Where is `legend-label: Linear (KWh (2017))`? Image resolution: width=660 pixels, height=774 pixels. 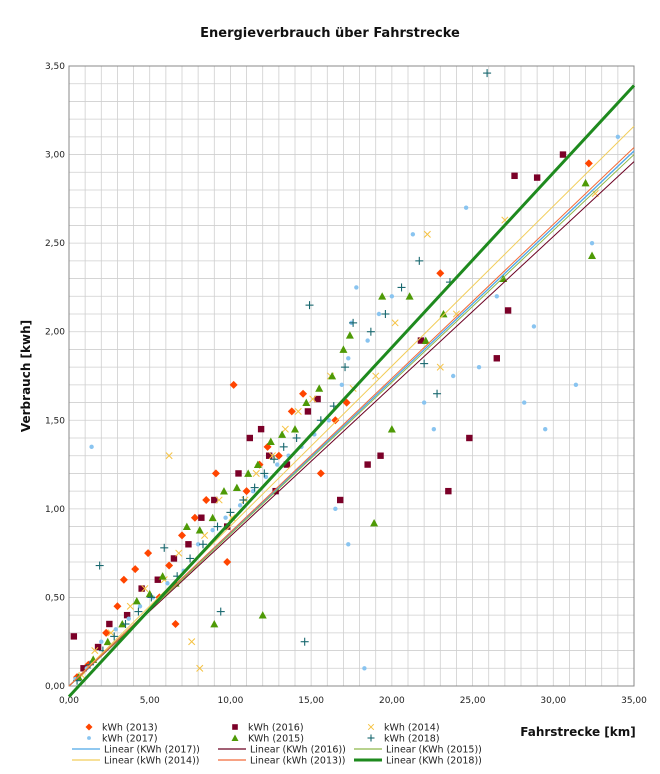
legend-label: Linear (KWh (2017)) is located at coordinates (152, 750).